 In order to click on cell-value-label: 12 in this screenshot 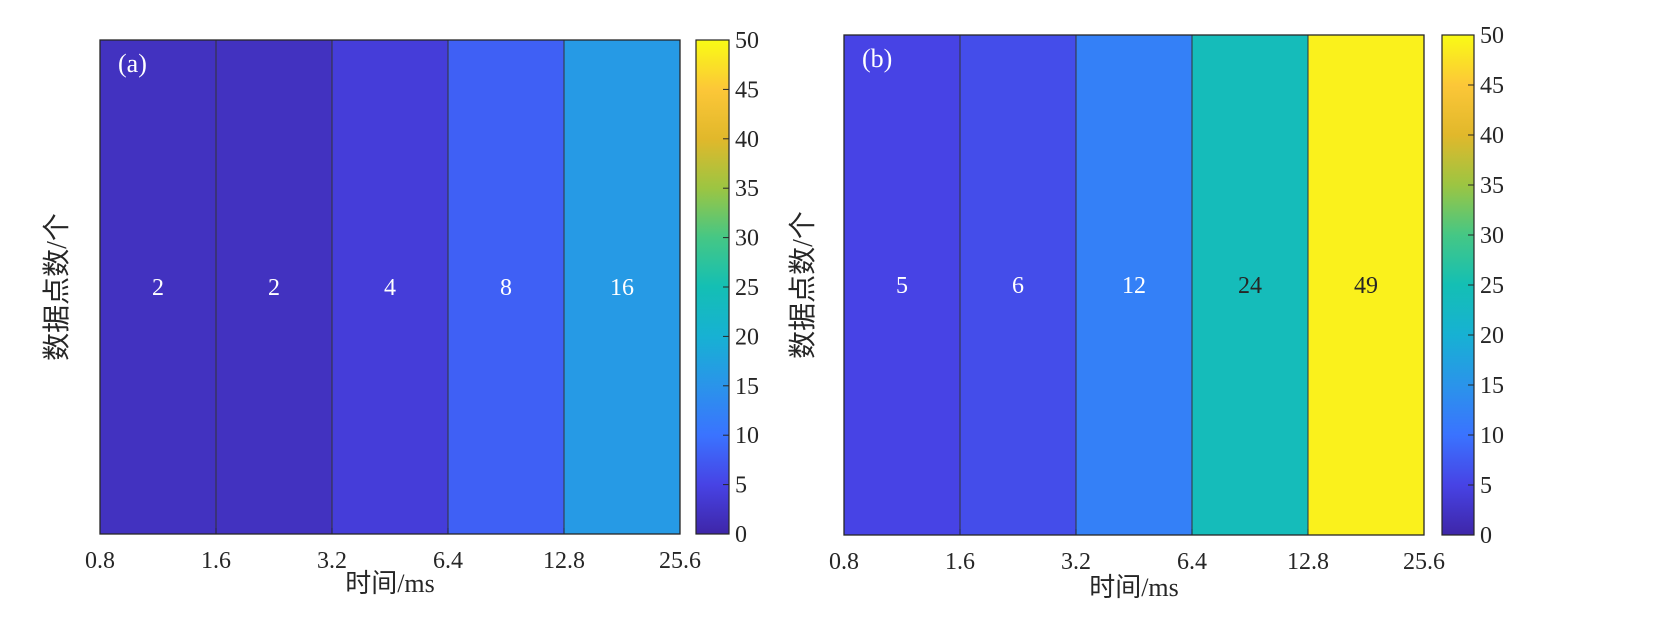, I will do `click(1134, 286)`.